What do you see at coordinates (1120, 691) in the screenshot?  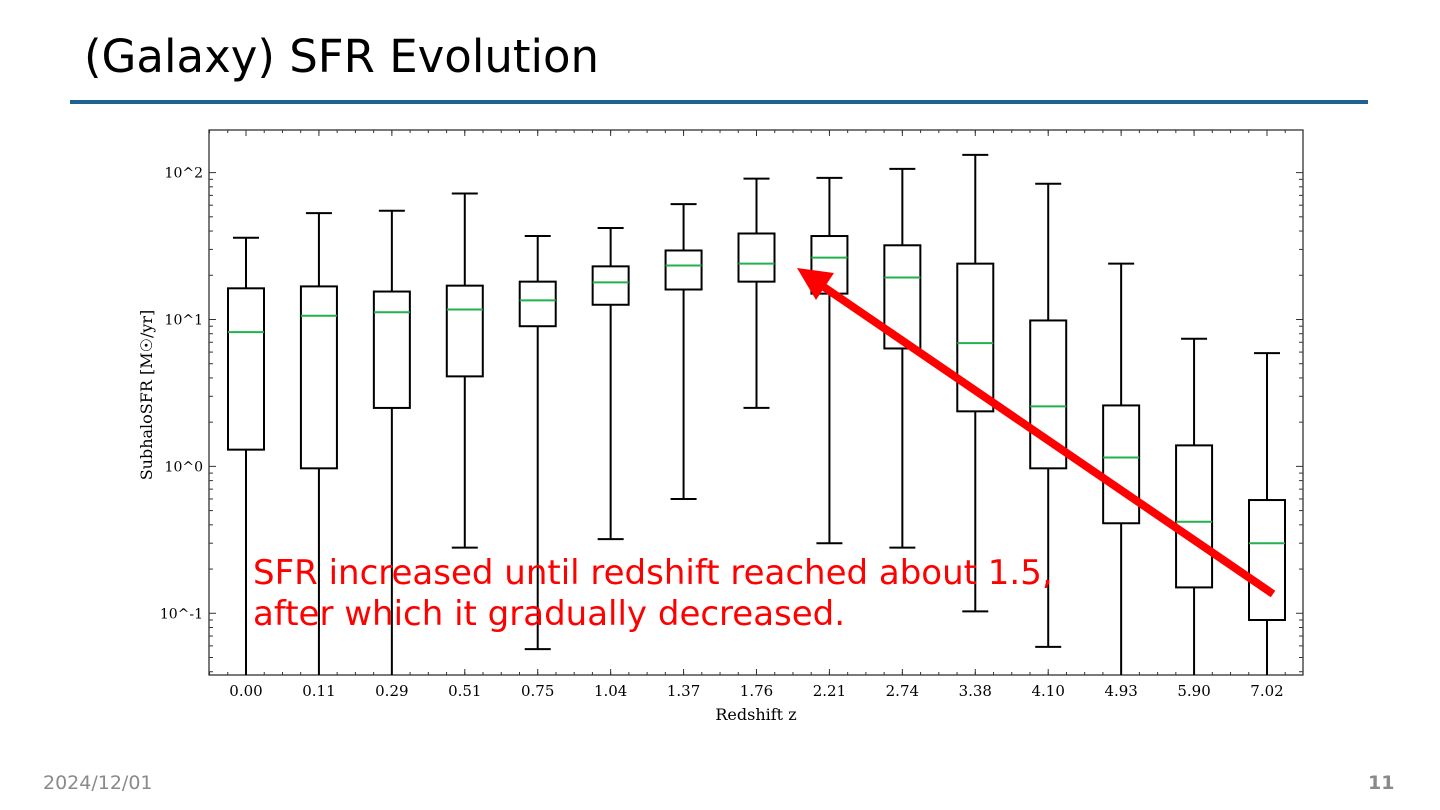 I see `x-tick-label: 4.93` at bounding box center [1120, 691].